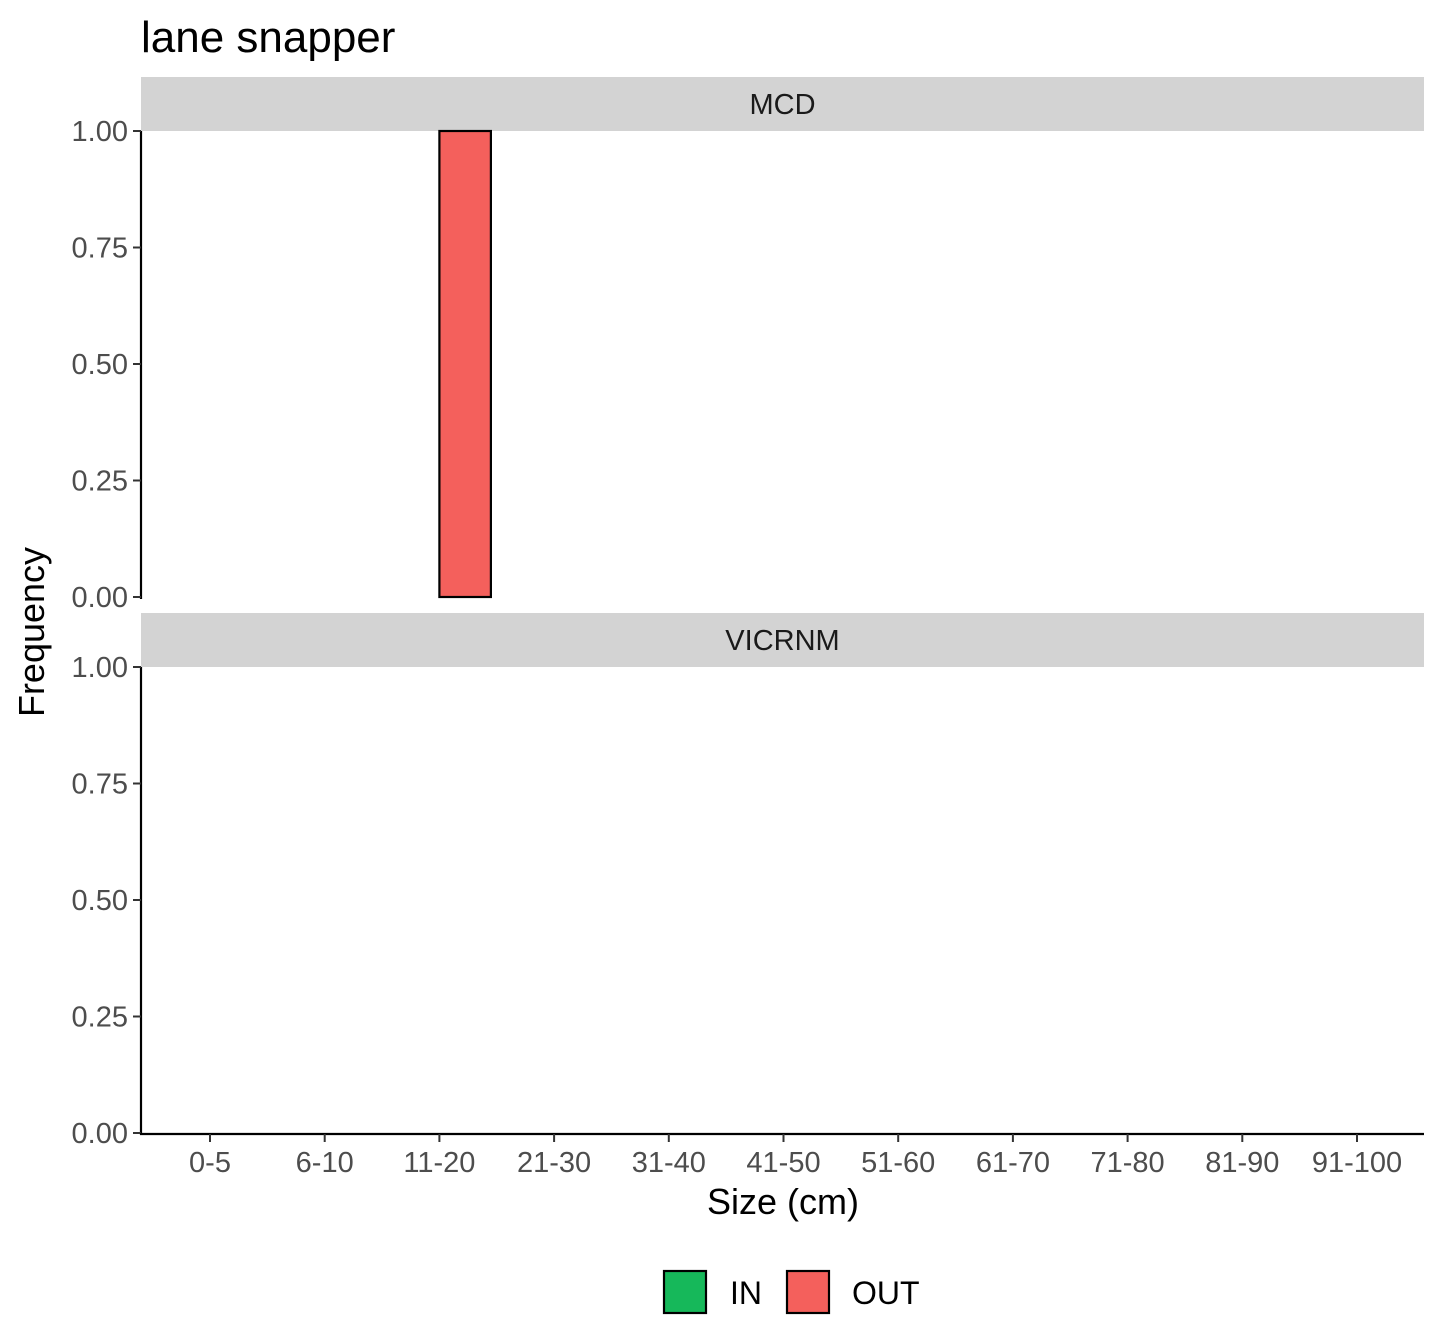 This screenshot has width=1440, height=1344. I want to click on x-axis-title: Size (cm), so click(783, 1201).